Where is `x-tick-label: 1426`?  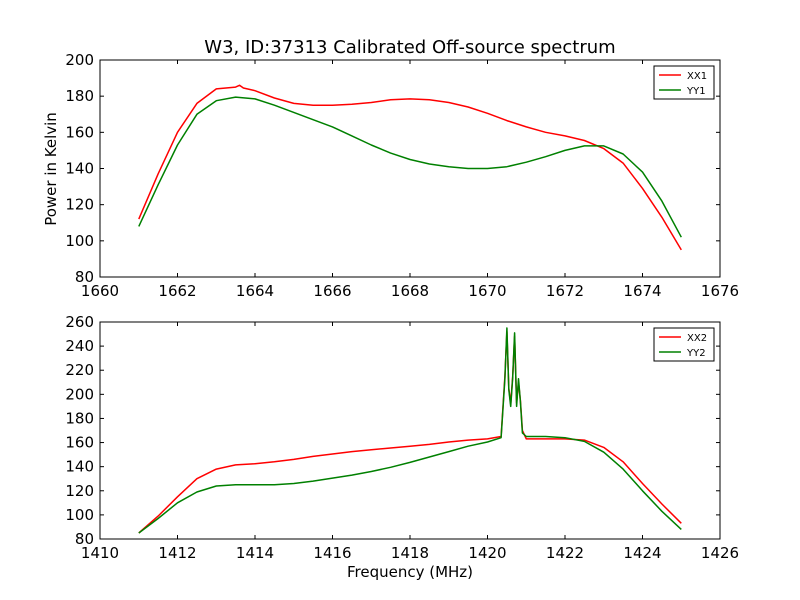
x-tick-label: 1426 is located at coordinates (720, 553).